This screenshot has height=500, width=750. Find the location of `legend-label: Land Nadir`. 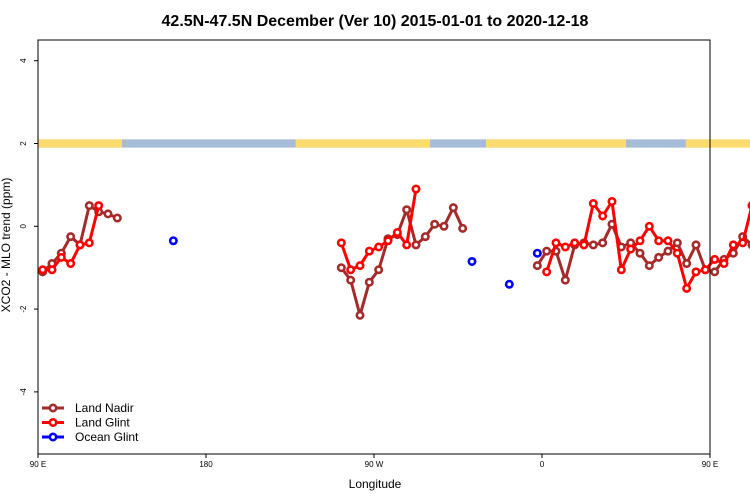

legend-label: Land Nadir is located at coordinates (104, 408).